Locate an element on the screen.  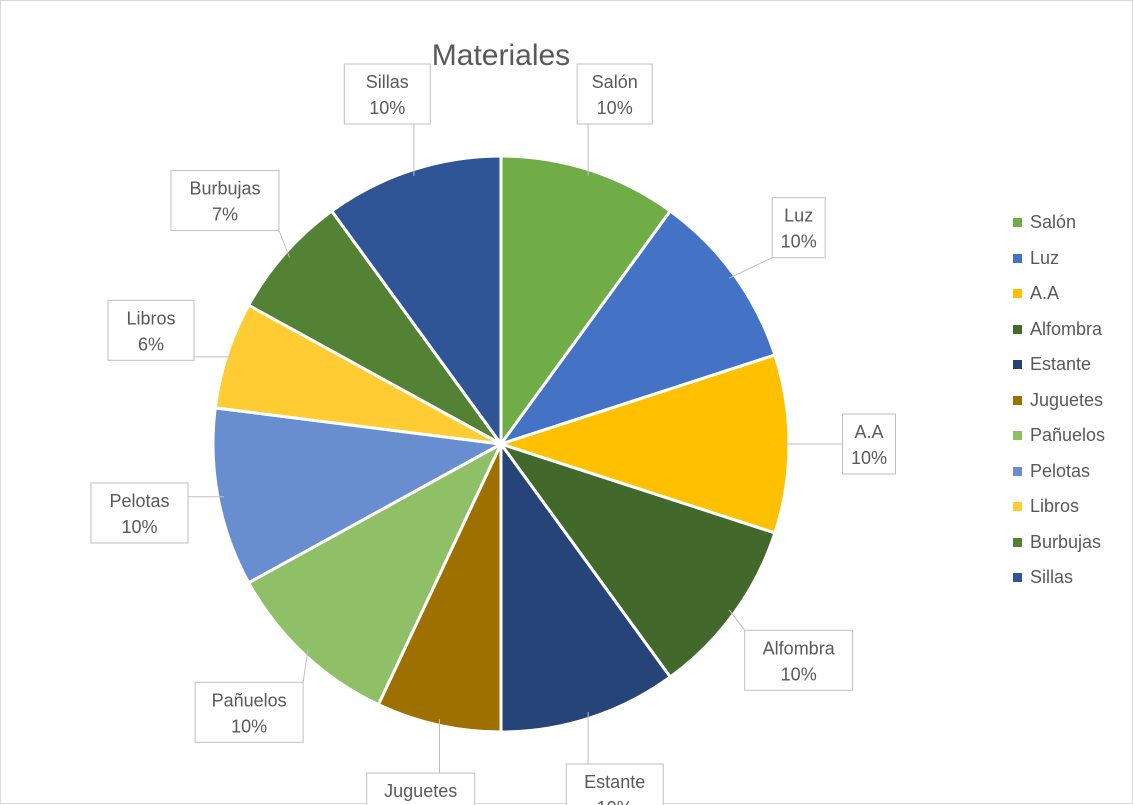
data-label-sillas: Sillas 10% is located at coordinates (387, 94).